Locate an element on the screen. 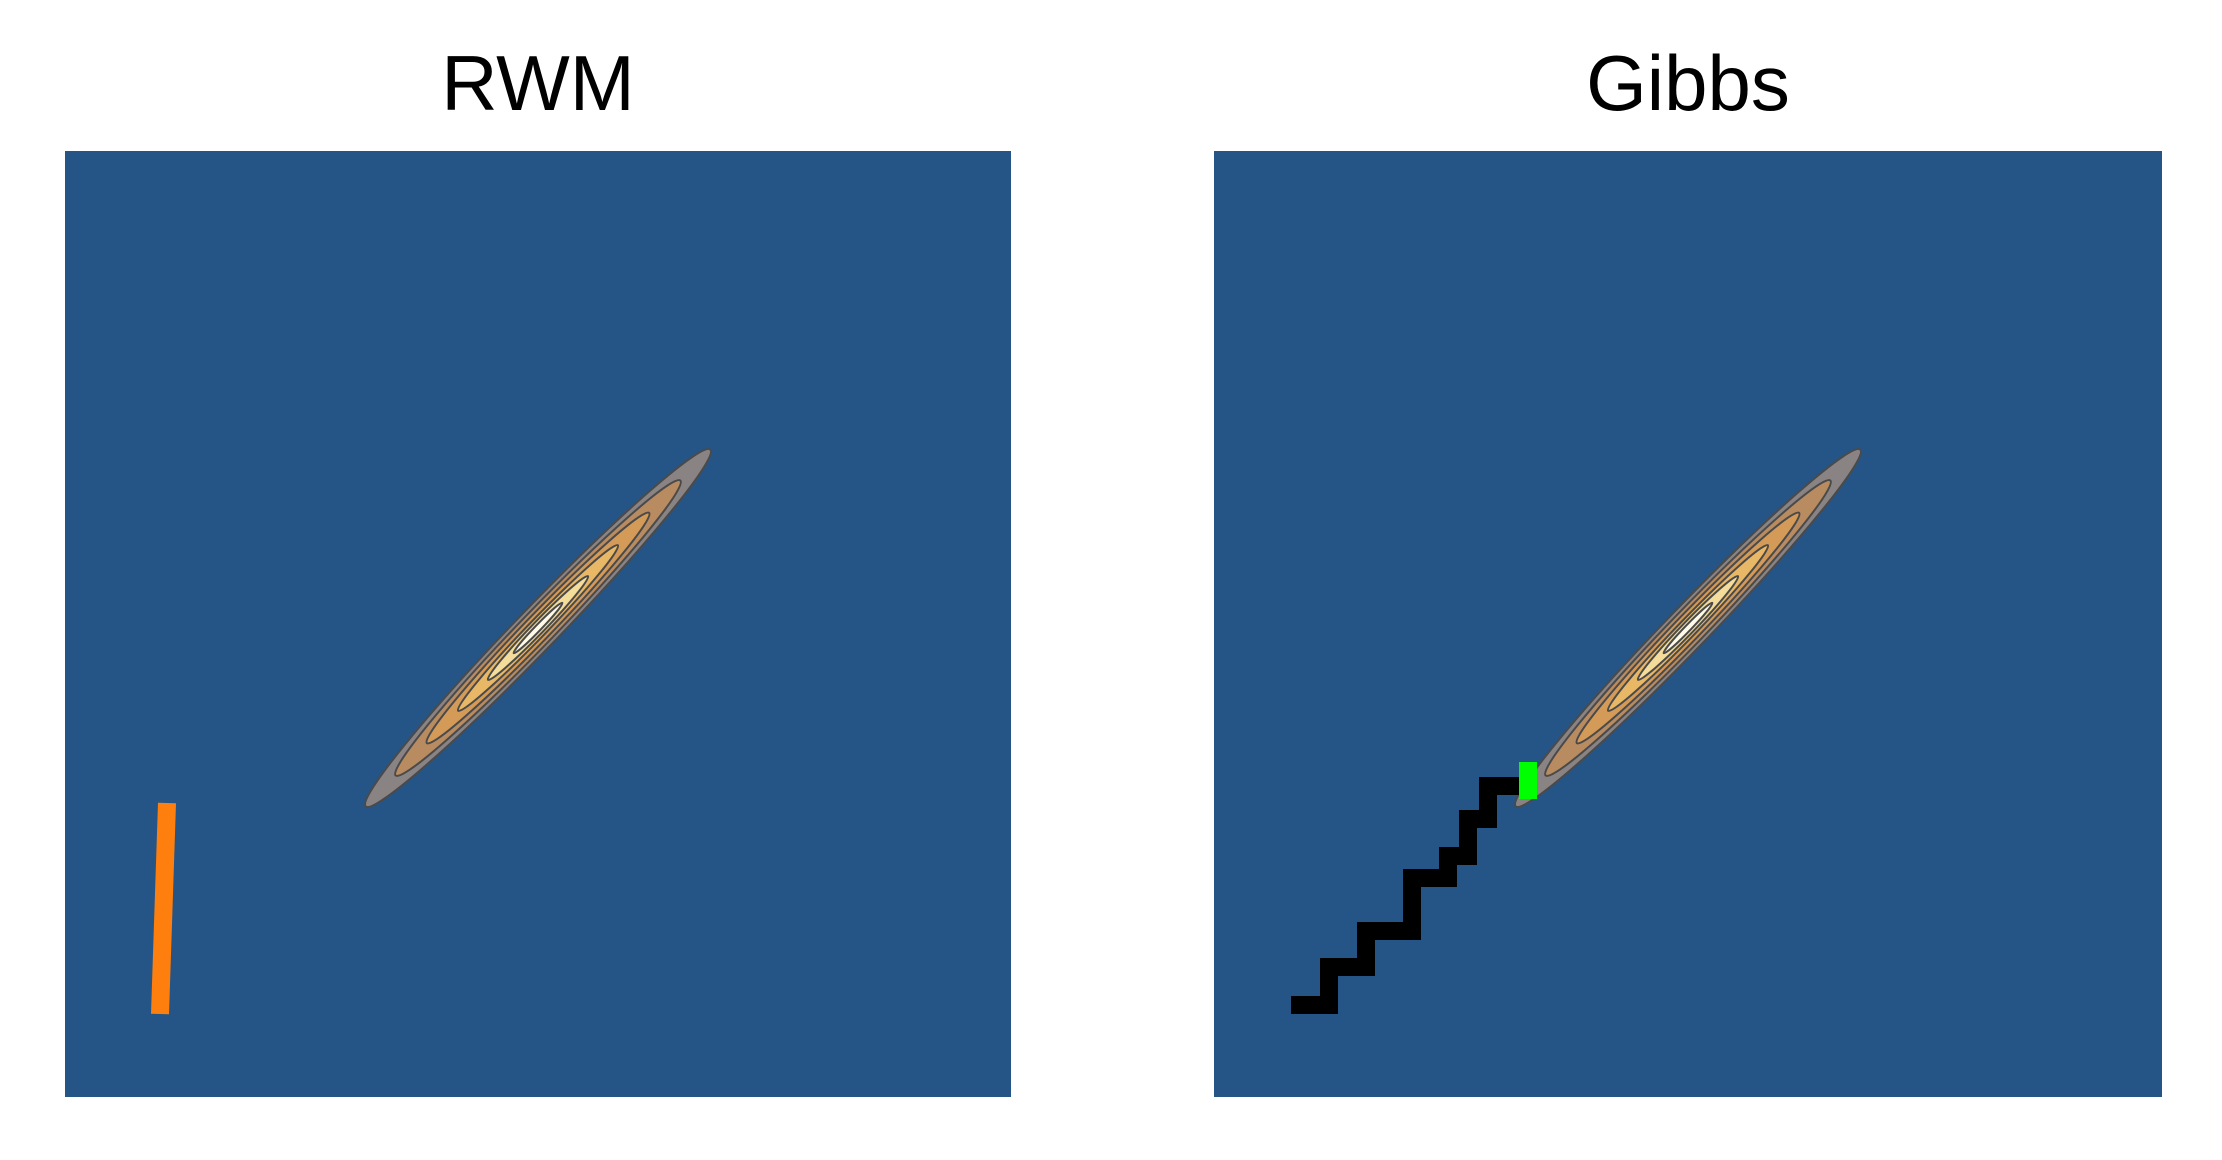 The image size is (2222, 1160). target-density-contours-gibbs is located at coordinates (1688, 628).